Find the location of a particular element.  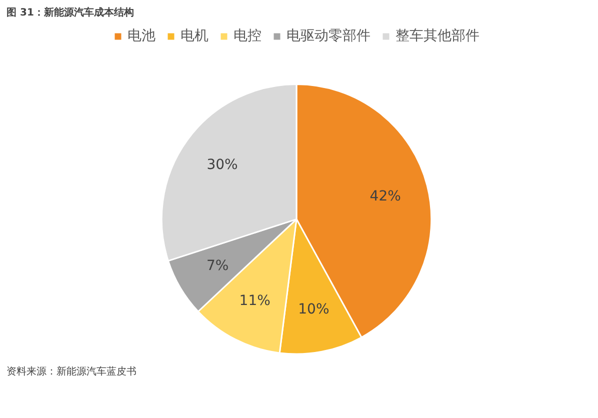

data-label: 11% is located at coordinates (254, 300).